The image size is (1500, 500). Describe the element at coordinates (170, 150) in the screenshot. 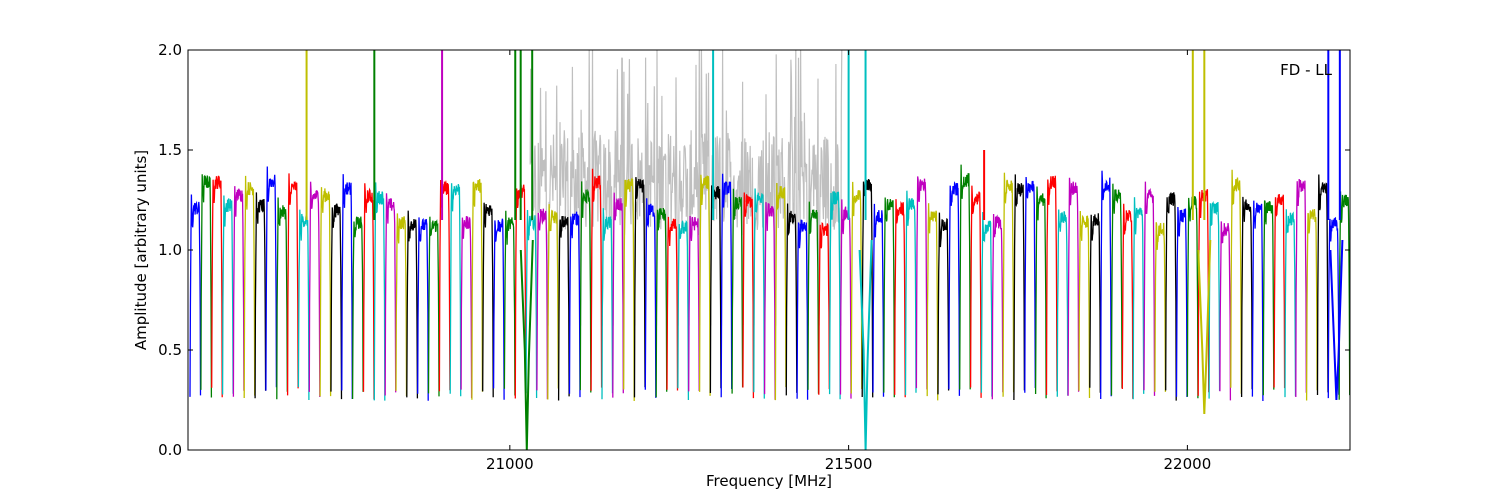

I see `y-tick-label: 1.5` at that location.